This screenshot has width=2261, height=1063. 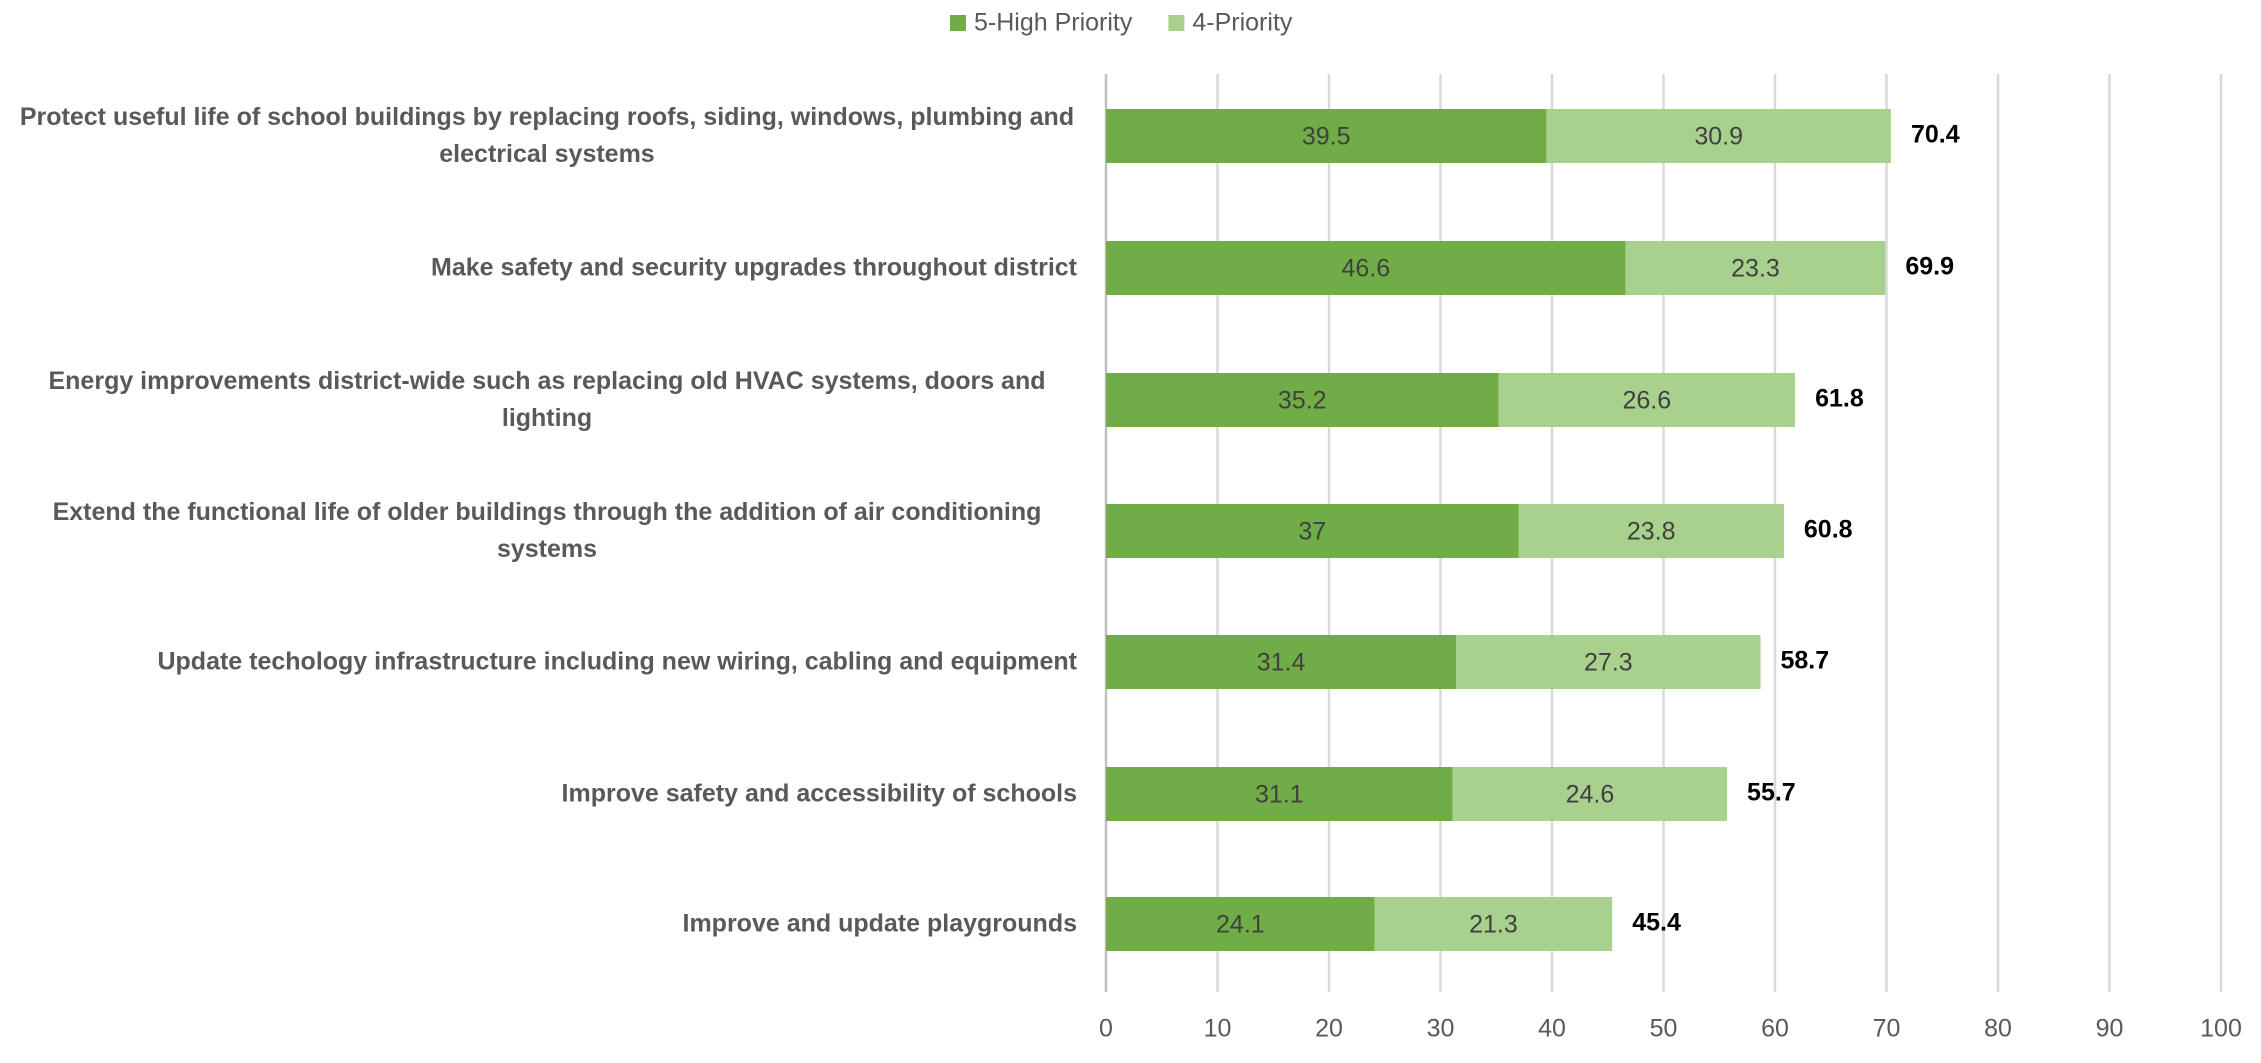 I want to click on data-label: 23.3, so click(x=1755, y=269).